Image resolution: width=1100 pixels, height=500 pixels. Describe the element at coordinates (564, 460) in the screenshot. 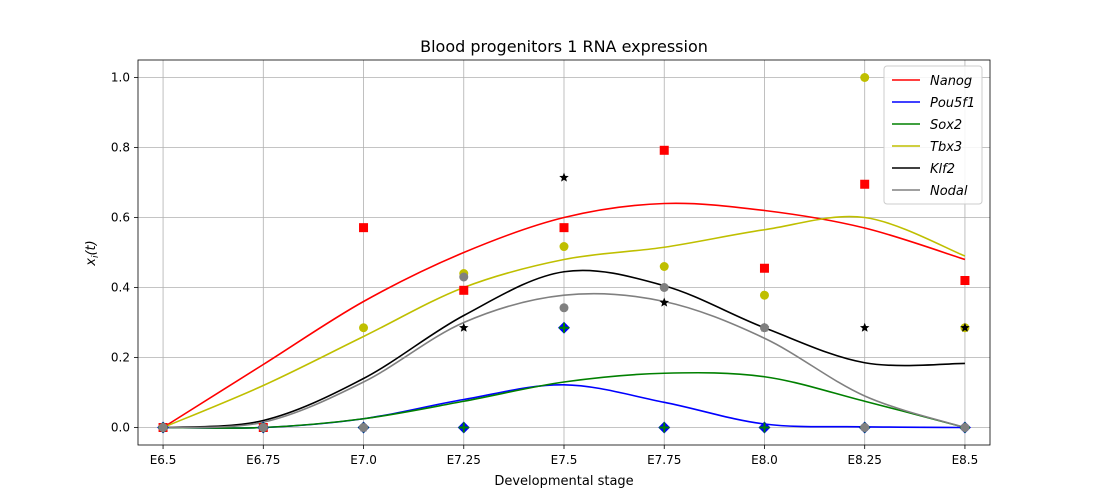

I see `x-tick-label: E7.5` at that location.